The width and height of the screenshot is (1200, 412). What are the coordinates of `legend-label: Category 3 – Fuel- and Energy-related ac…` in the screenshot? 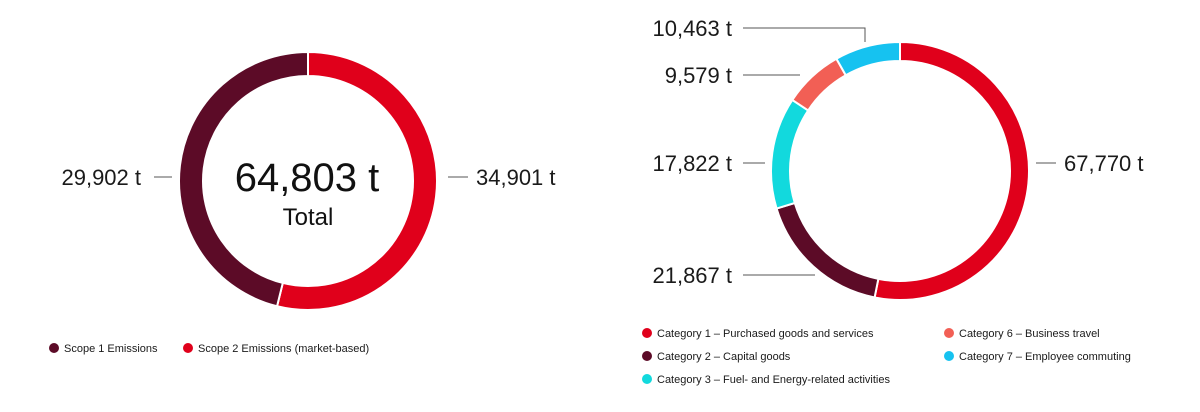 It's located at (773, 380).